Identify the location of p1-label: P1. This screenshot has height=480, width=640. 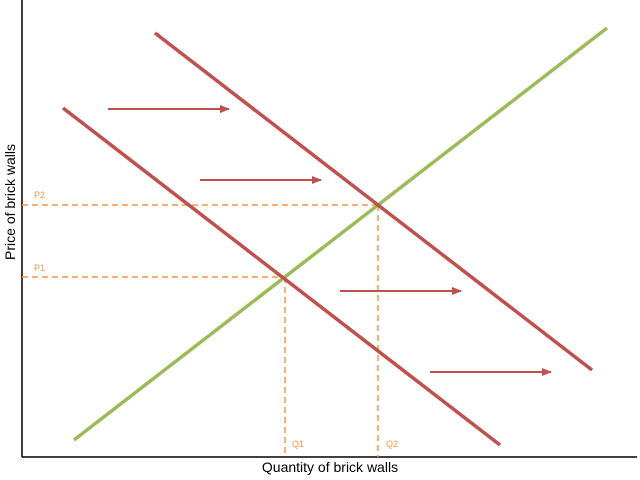
(39, 268).